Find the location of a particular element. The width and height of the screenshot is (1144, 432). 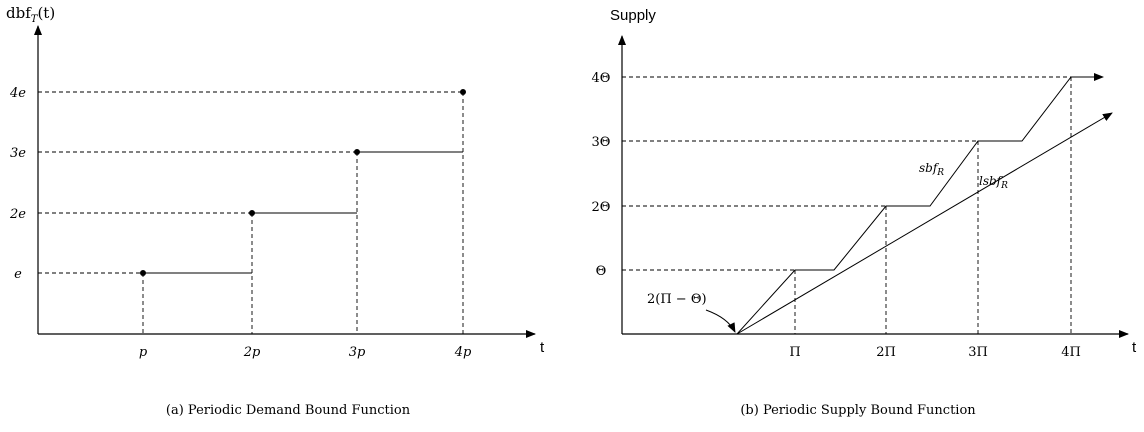

demand-points is located at coordinates (303, 182).